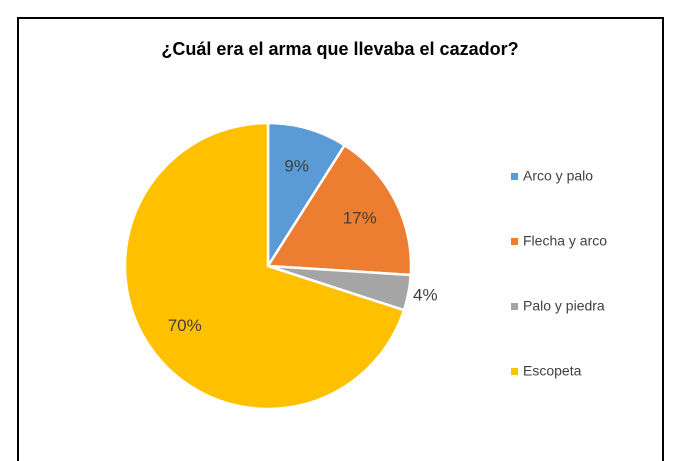  Describe the element at coordinates (552, 371) in the screenshot. I see `legend-label: Escopeta` at that location.